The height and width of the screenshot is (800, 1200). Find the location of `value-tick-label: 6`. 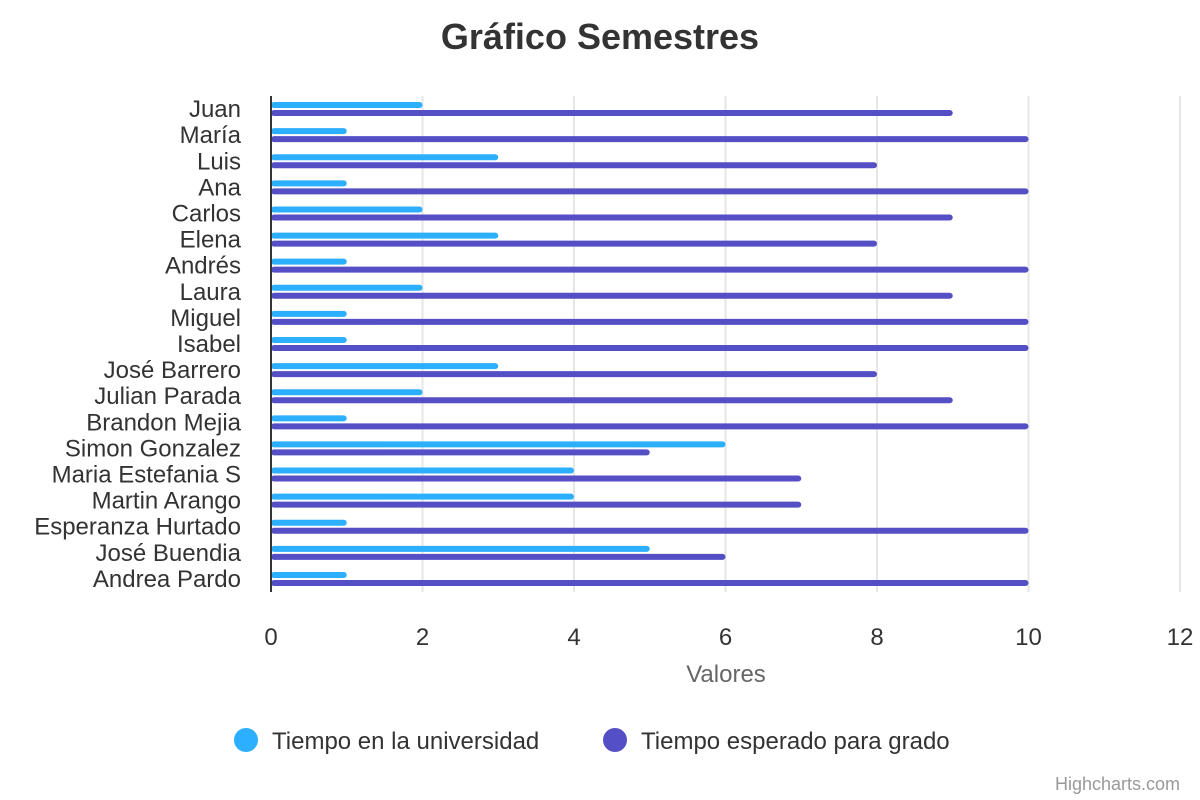

value-tick-label: 6 is located at coordinates (725, 637).